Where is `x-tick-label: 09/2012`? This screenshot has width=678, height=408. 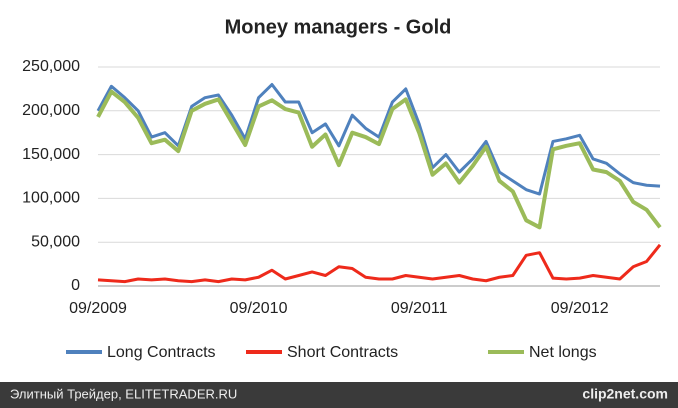
x-tick-label: 09/2012 is located at coordinates (580, 308).